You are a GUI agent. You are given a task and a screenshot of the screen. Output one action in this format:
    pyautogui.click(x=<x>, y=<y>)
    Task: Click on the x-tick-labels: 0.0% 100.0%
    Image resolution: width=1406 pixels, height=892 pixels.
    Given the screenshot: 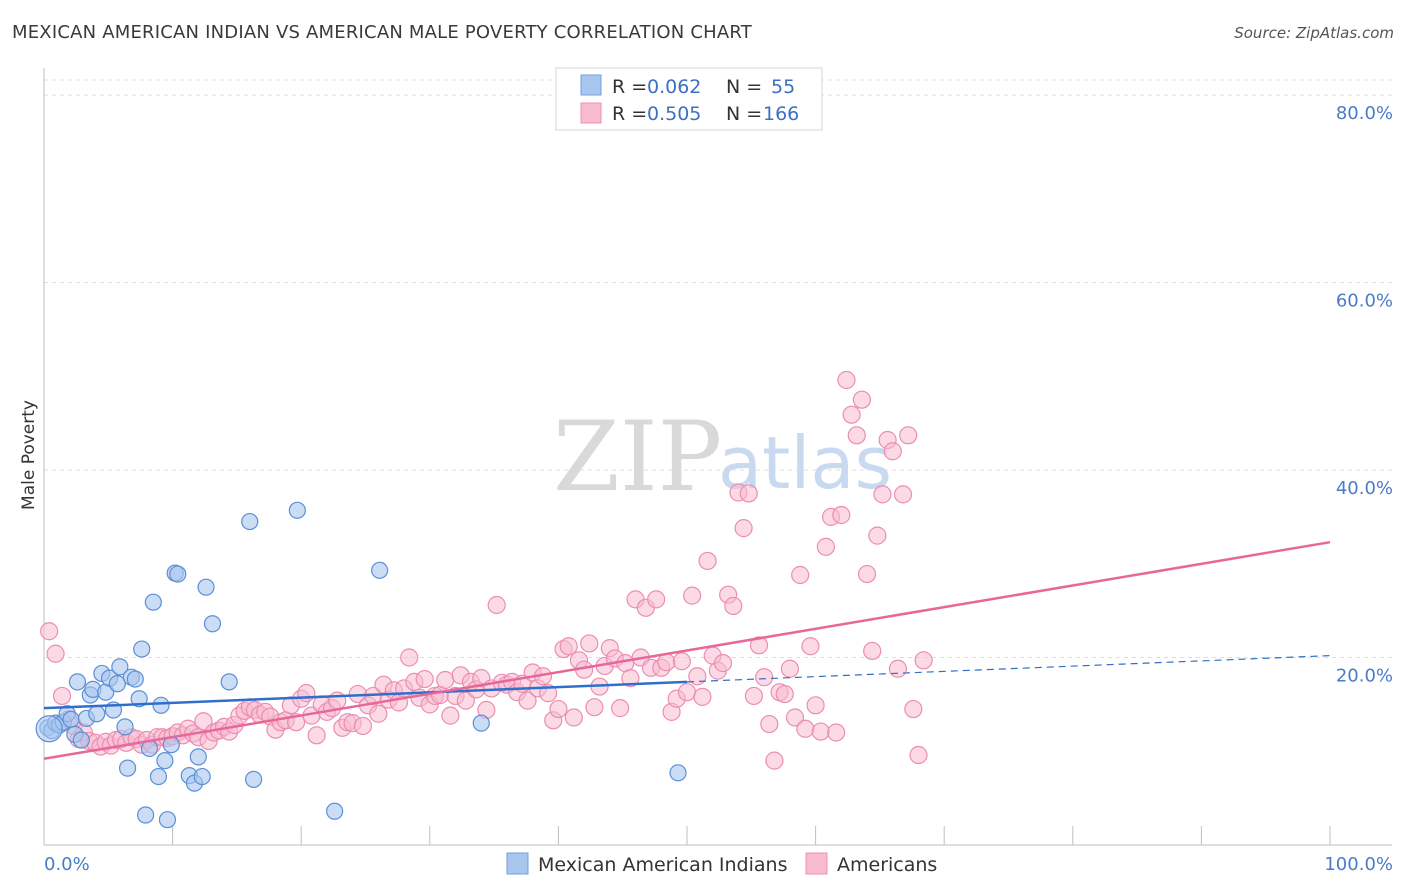 What is the action you would take?
    pyautogui.click(x=718, y=864)
    